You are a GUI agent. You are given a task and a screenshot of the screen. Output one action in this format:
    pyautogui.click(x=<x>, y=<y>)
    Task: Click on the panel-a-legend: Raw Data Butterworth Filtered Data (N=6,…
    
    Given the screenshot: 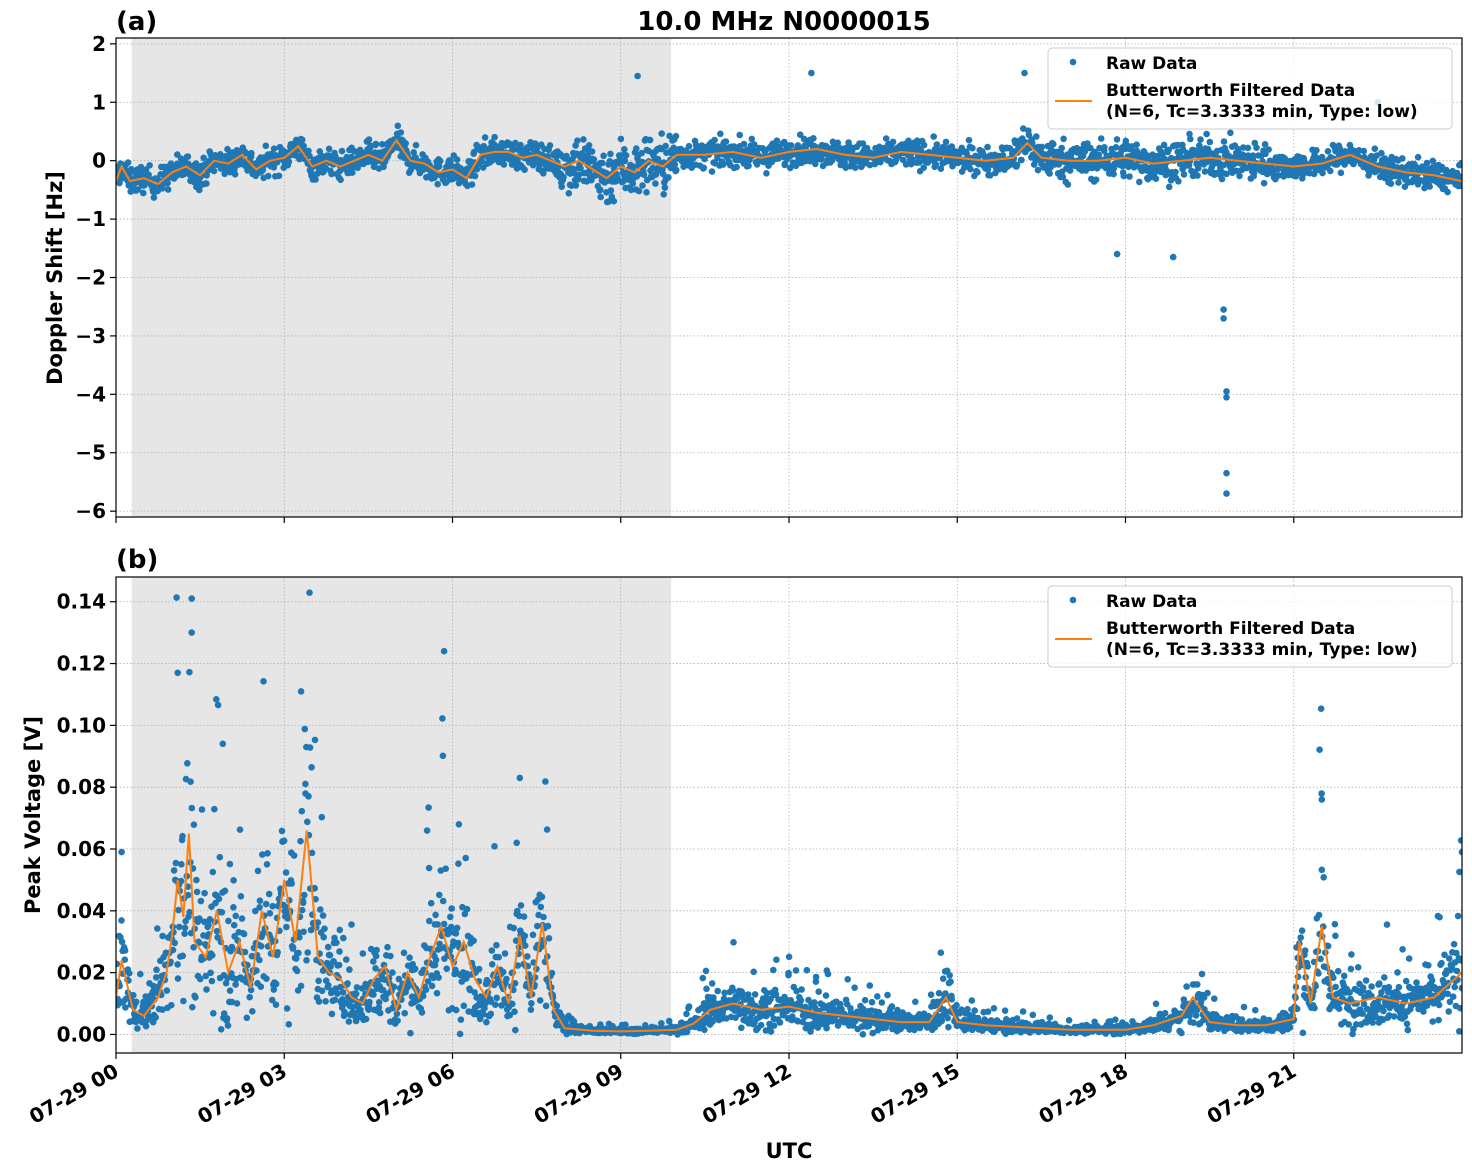 What is the action you would take?
    pyautogui.click(x=1250, y=88)
    